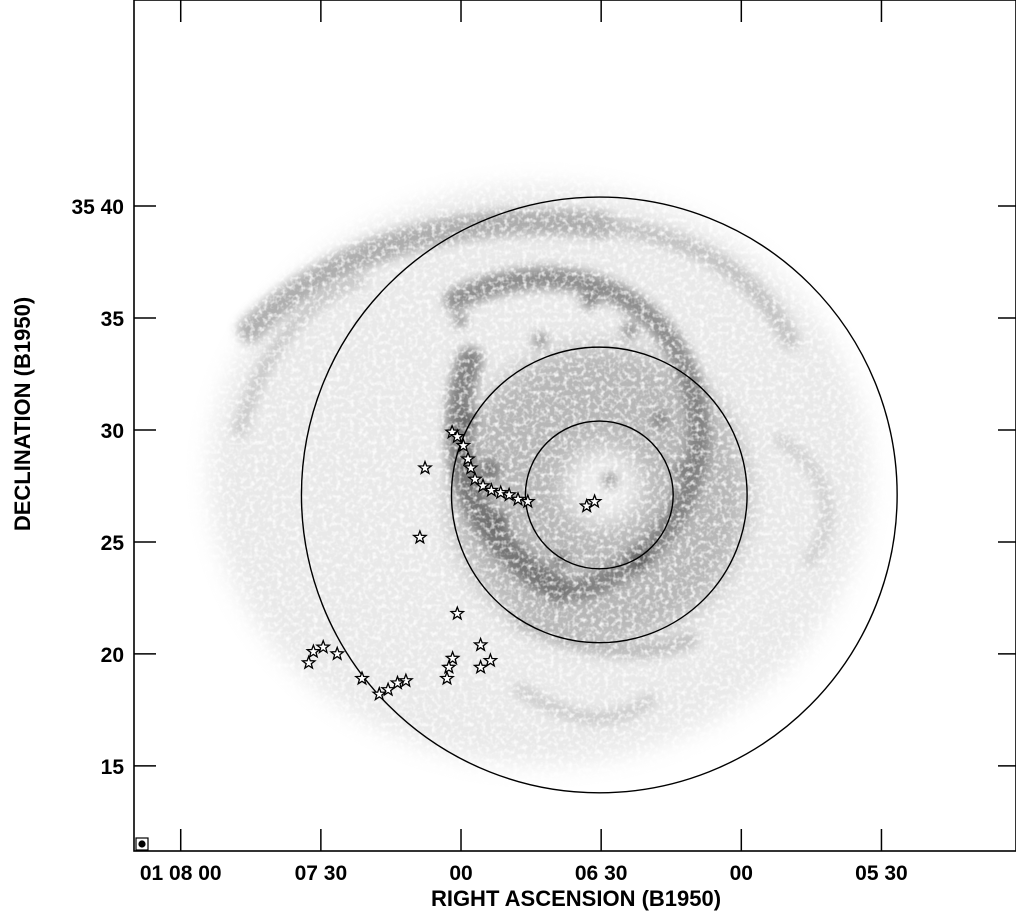  I want to click on y-tick-label: 30, so click(112, 431).